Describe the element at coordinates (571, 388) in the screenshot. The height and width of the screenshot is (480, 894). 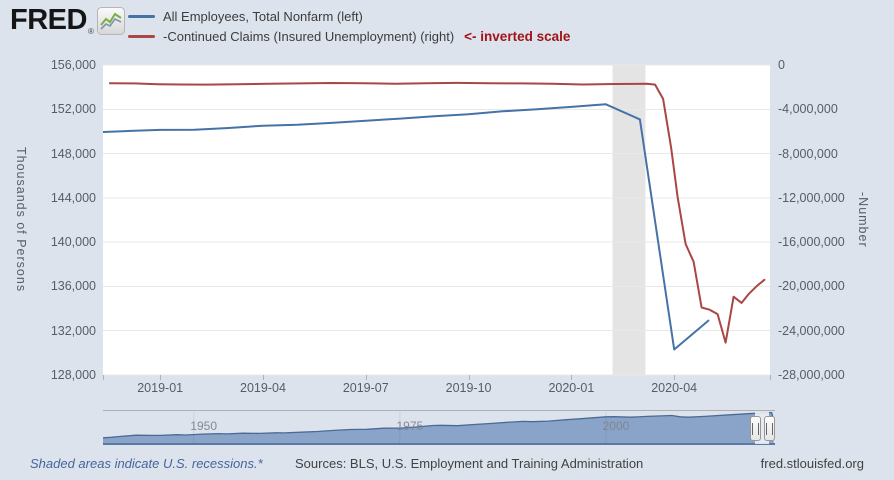
I see `x-axis-tick-label: 2020-01` at that location.